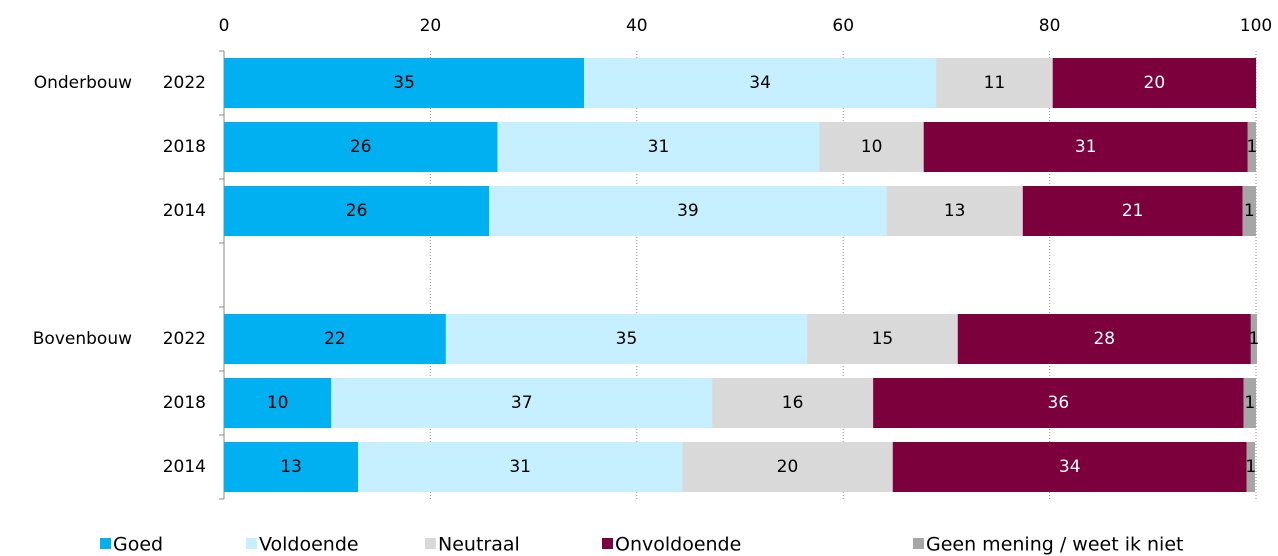 The height and width of the screenshot is (556, 1278). What do you see at coordinates (82, 339) in the screenshot?
I see `group-label: Bovenbouw` at bounding box center [82, 339].